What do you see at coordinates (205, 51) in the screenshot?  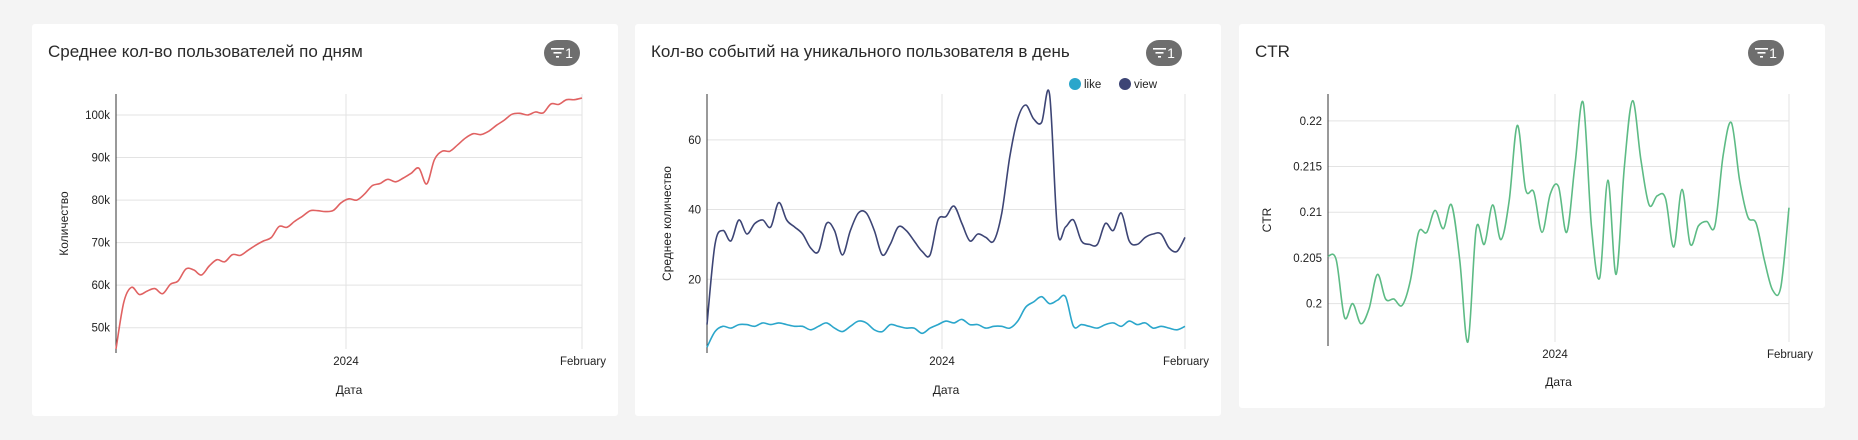 I see `chart-title: Среднее кол-во пользователей по дням` at bounding box center [205, 51].